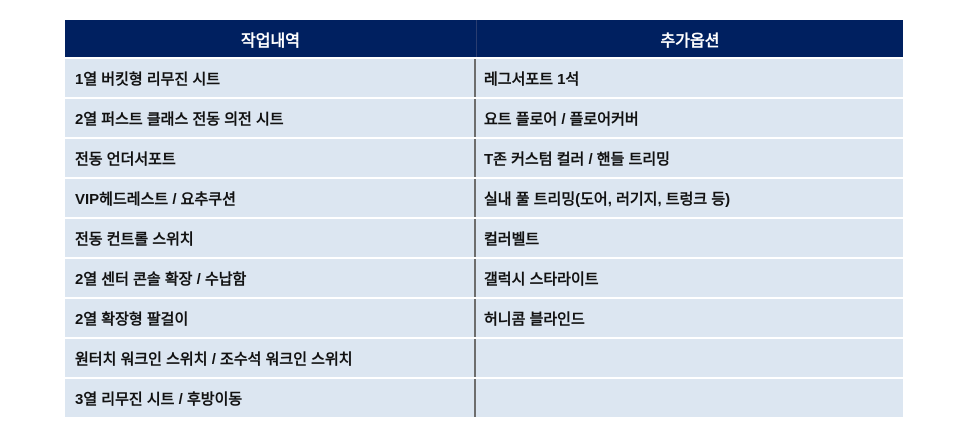 The height and width of the screenshot is (444, 960). I want to click on table-row: 1열 버킷형 리무진 시트 레그서포트 1석, so click(484, 79).